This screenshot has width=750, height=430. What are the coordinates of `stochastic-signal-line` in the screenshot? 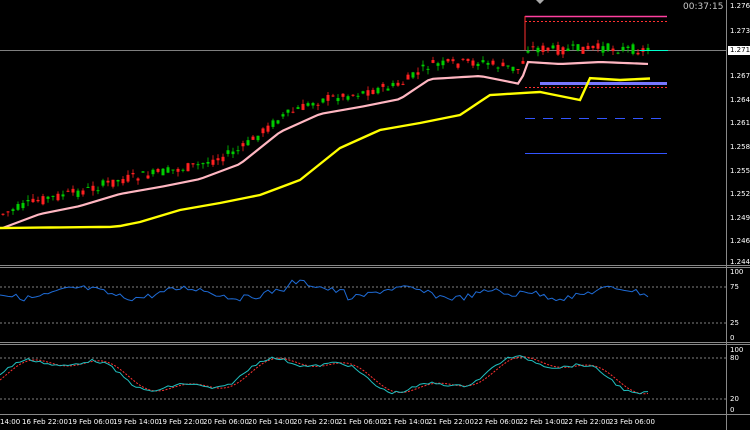 It's located at (324, 375).